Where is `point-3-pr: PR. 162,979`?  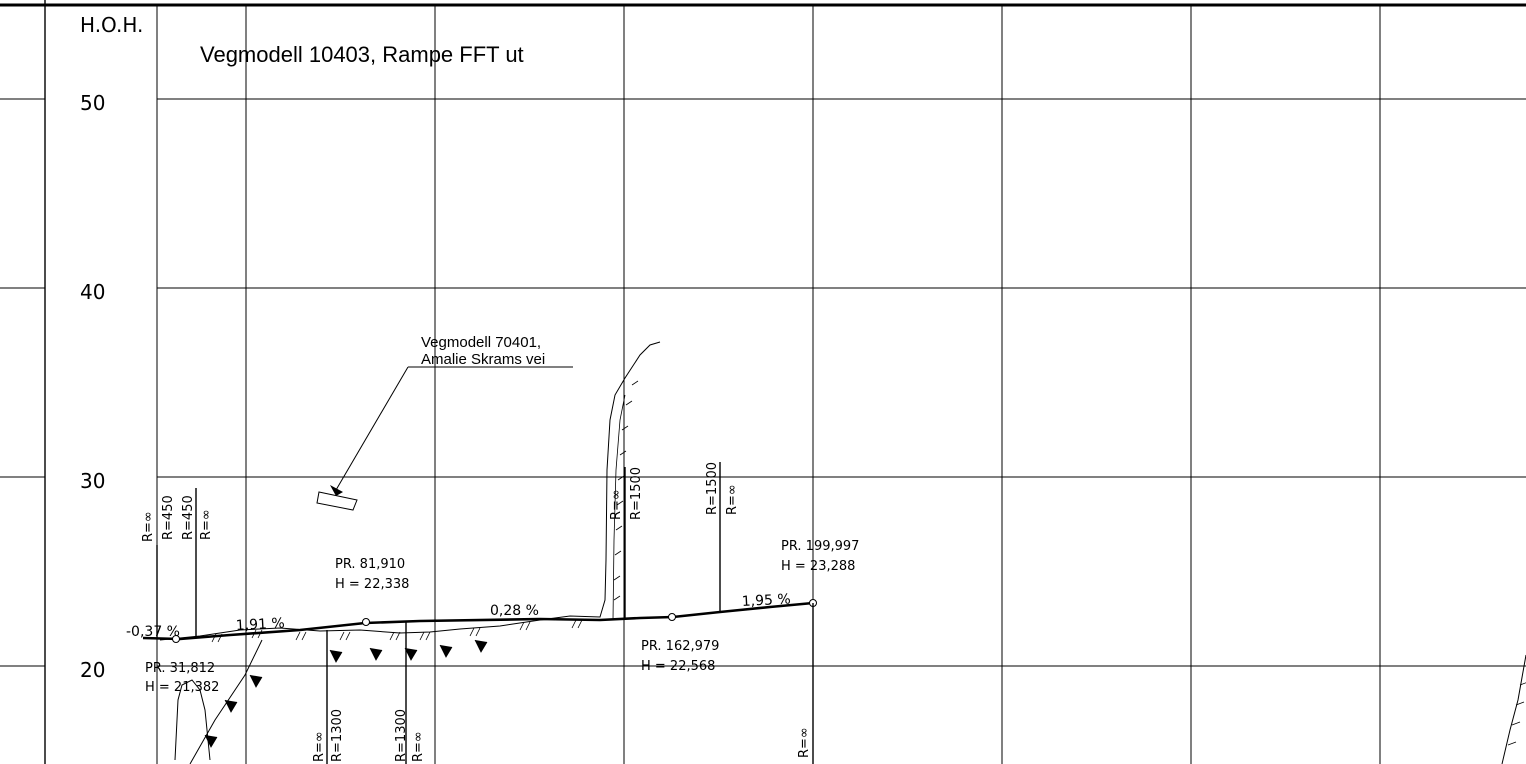
point-3-pr: PR. 162,979 is located at coordinates (680, 646).